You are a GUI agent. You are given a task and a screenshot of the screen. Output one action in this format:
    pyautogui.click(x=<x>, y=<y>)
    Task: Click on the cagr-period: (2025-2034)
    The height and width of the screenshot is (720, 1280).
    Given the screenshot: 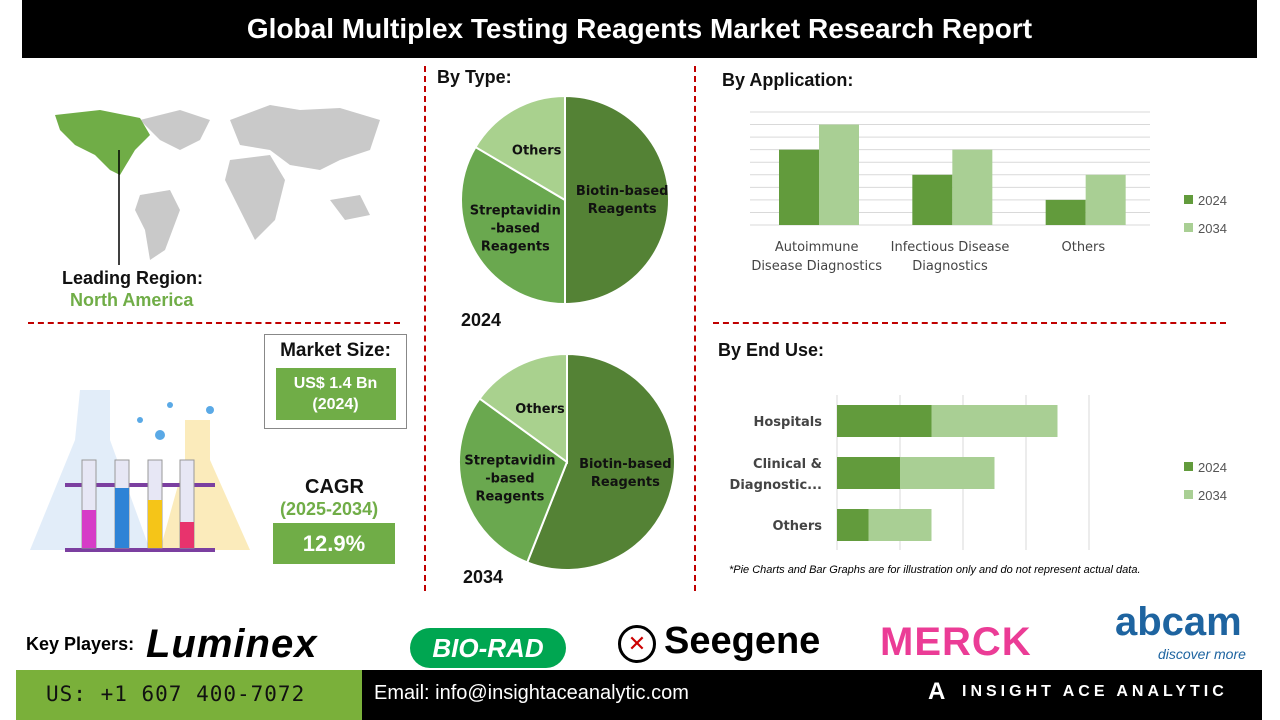 What is the action you would take?
    pyautogui.click(x=329, y=509)
    